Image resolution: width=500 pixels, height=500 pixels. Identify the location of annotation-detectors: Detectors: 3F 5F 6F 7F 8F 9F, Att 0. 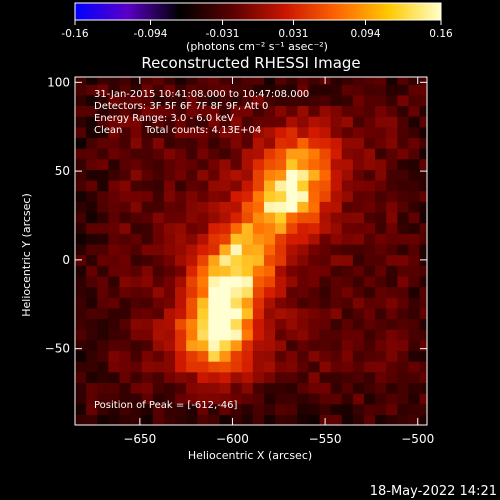
(181, 106).